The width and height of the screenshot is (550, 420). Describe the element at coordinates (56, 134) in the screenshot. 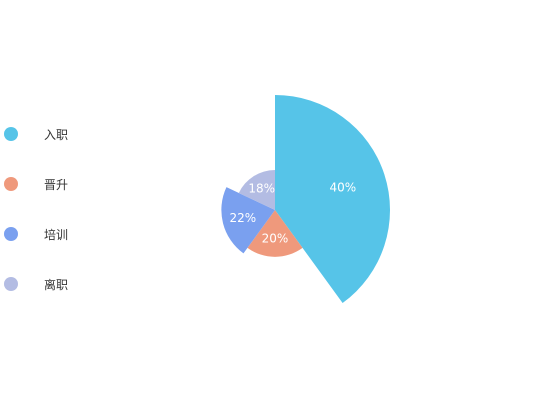

I see `legend-label: 入职` at that location.